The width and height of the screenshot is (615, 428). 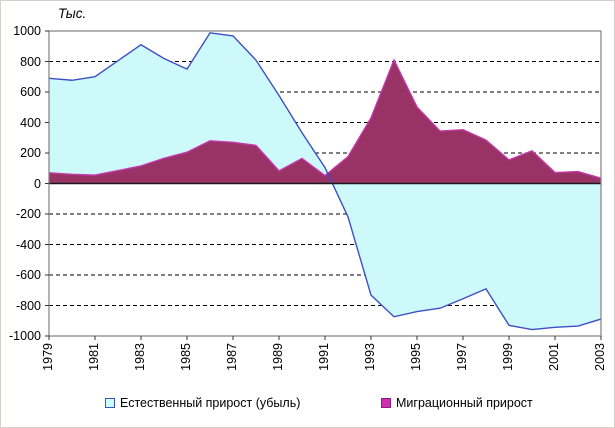 I want to click on y-axis-label: 600, so click(x=30, y=92).